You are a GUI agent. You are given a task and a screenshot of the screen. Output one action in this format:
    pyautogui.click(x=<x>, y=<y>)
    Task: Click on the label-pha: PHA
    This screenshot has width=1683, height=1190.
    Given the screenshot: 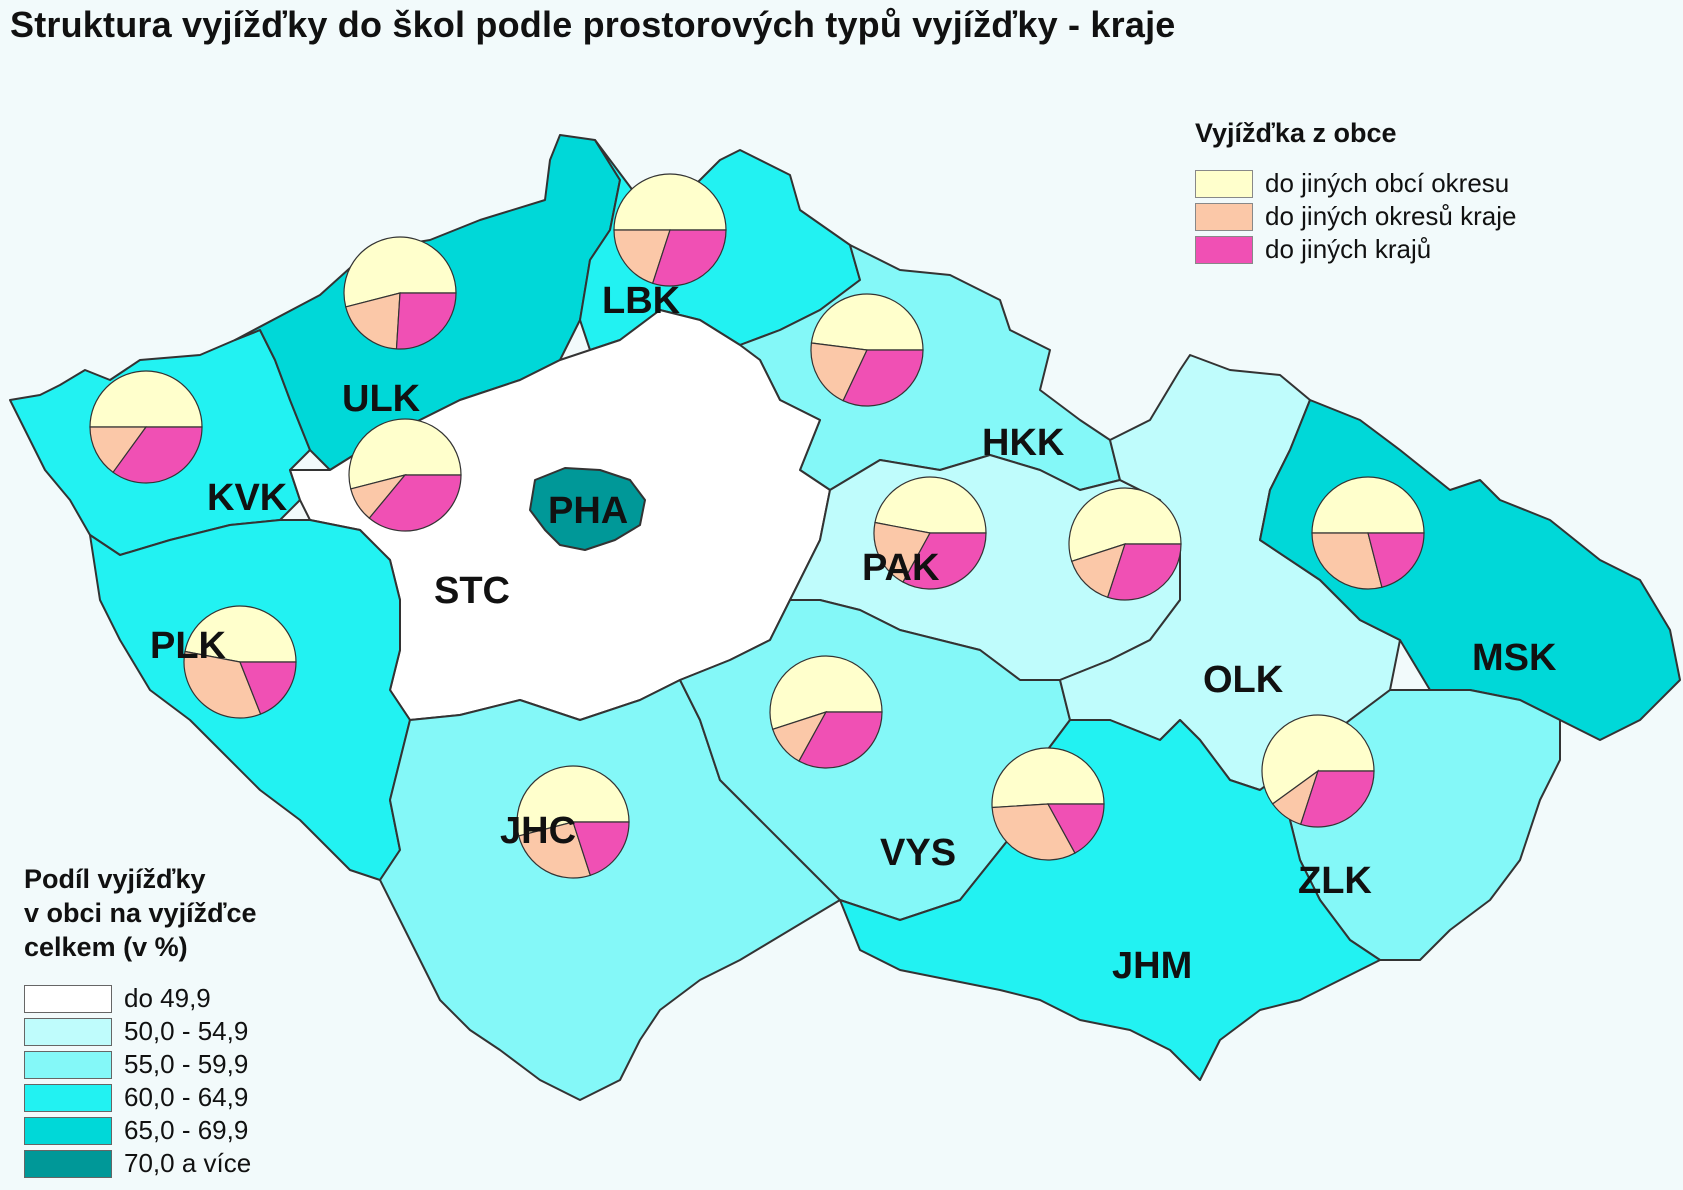 What is the action you would take?
    pyautogui.click(x=588, y=511)
    